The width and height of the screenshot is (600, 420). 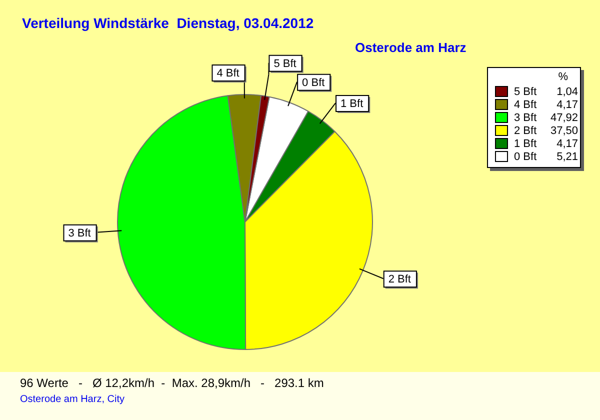 What do you see at coordinates (526, 104) in the screenshot?
I see `legend-label: 4 Bft` at bounding box center [526, 104].